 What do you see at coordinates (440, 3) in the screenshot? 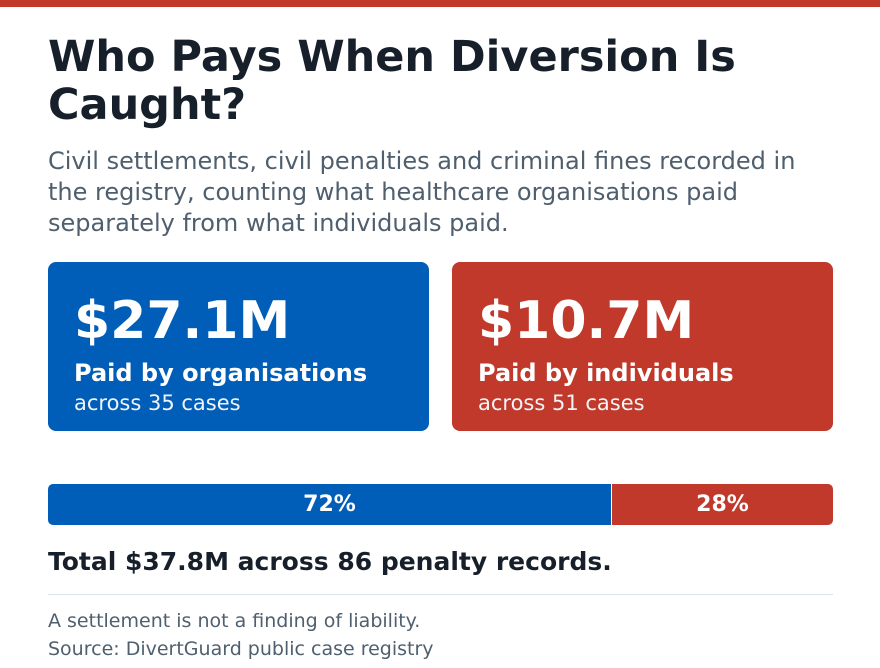
I see `top-accent-bar` at bounding box center [440, 3].